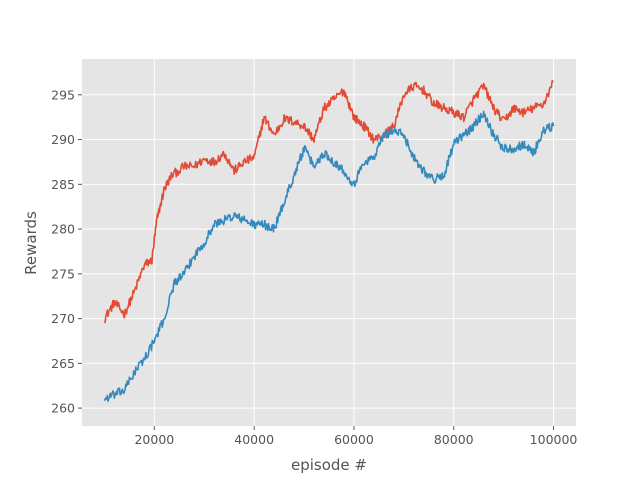  Describe the element at coordinates (154, 439) in the screenshot. I see `x-tick-label: 20000` at that location.